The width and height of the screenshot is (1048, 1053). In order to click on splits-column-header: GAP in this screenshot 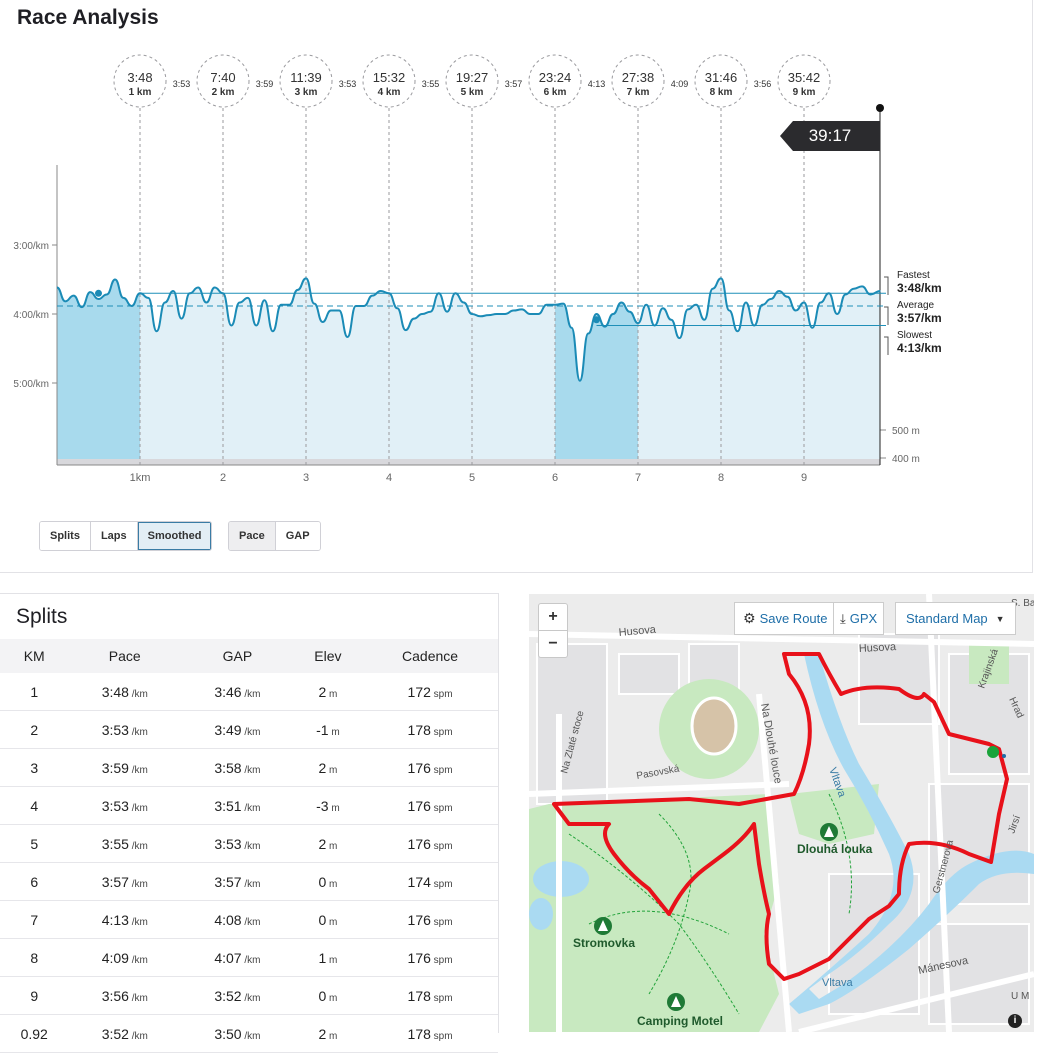, I will do `click(237, 656)`.